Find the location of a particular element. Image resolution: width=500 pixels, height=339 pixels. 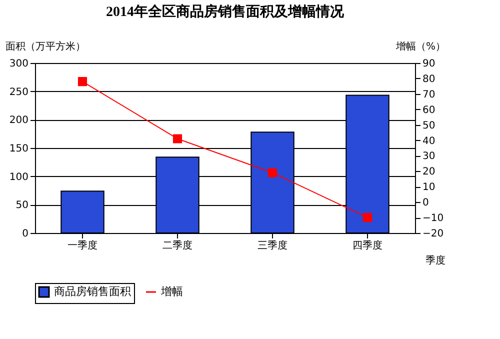

y-tick-label: 150 is located at coordinates (18, 149).